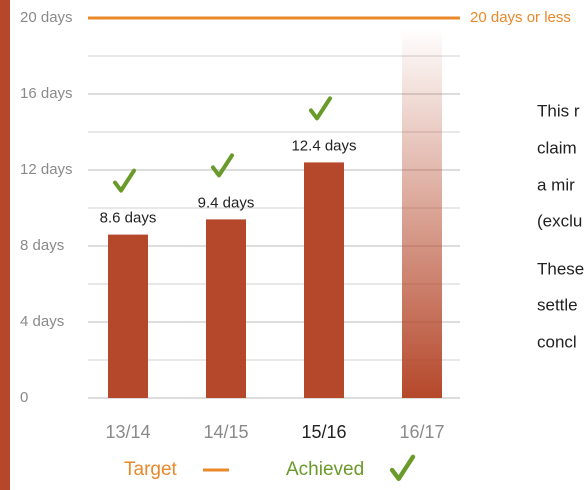 The width and height of the screenshot is (585, 490). Describe the element at coordinates (557, 341) in the screenshot. I see `side-text: concl` at that location.